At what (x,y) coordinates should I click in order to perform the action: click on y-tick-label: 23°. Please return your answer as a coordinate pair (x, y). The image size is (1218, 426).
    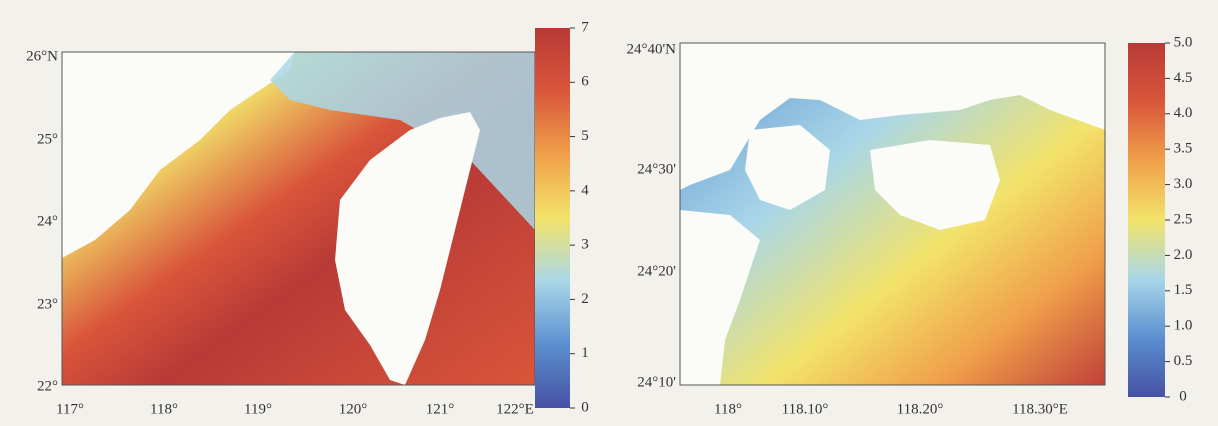
    Looking at the image, I should click on (47, 304).